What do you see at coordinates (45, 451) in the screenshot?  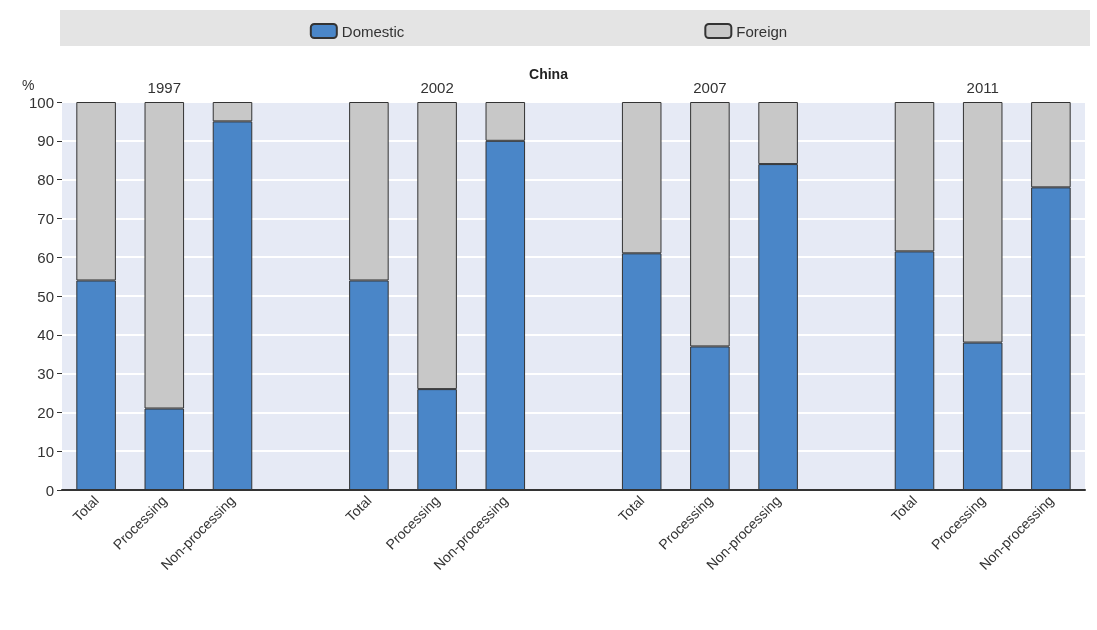 I see `y-tick-label: 10` at bounding box center [45, 451].